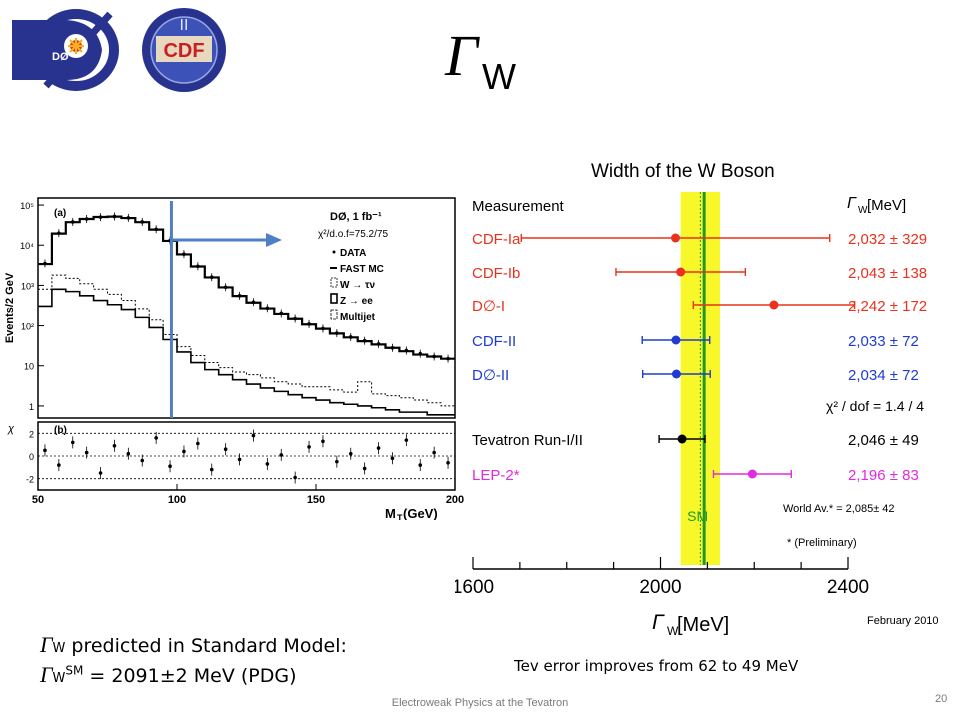 Image resolution: width=960 pixels, height=720 pixels. What do you see at coordinates (274, 240) in the screenshot?
I see `mt-cut-arrowhead` at bounding box center [274, 240].